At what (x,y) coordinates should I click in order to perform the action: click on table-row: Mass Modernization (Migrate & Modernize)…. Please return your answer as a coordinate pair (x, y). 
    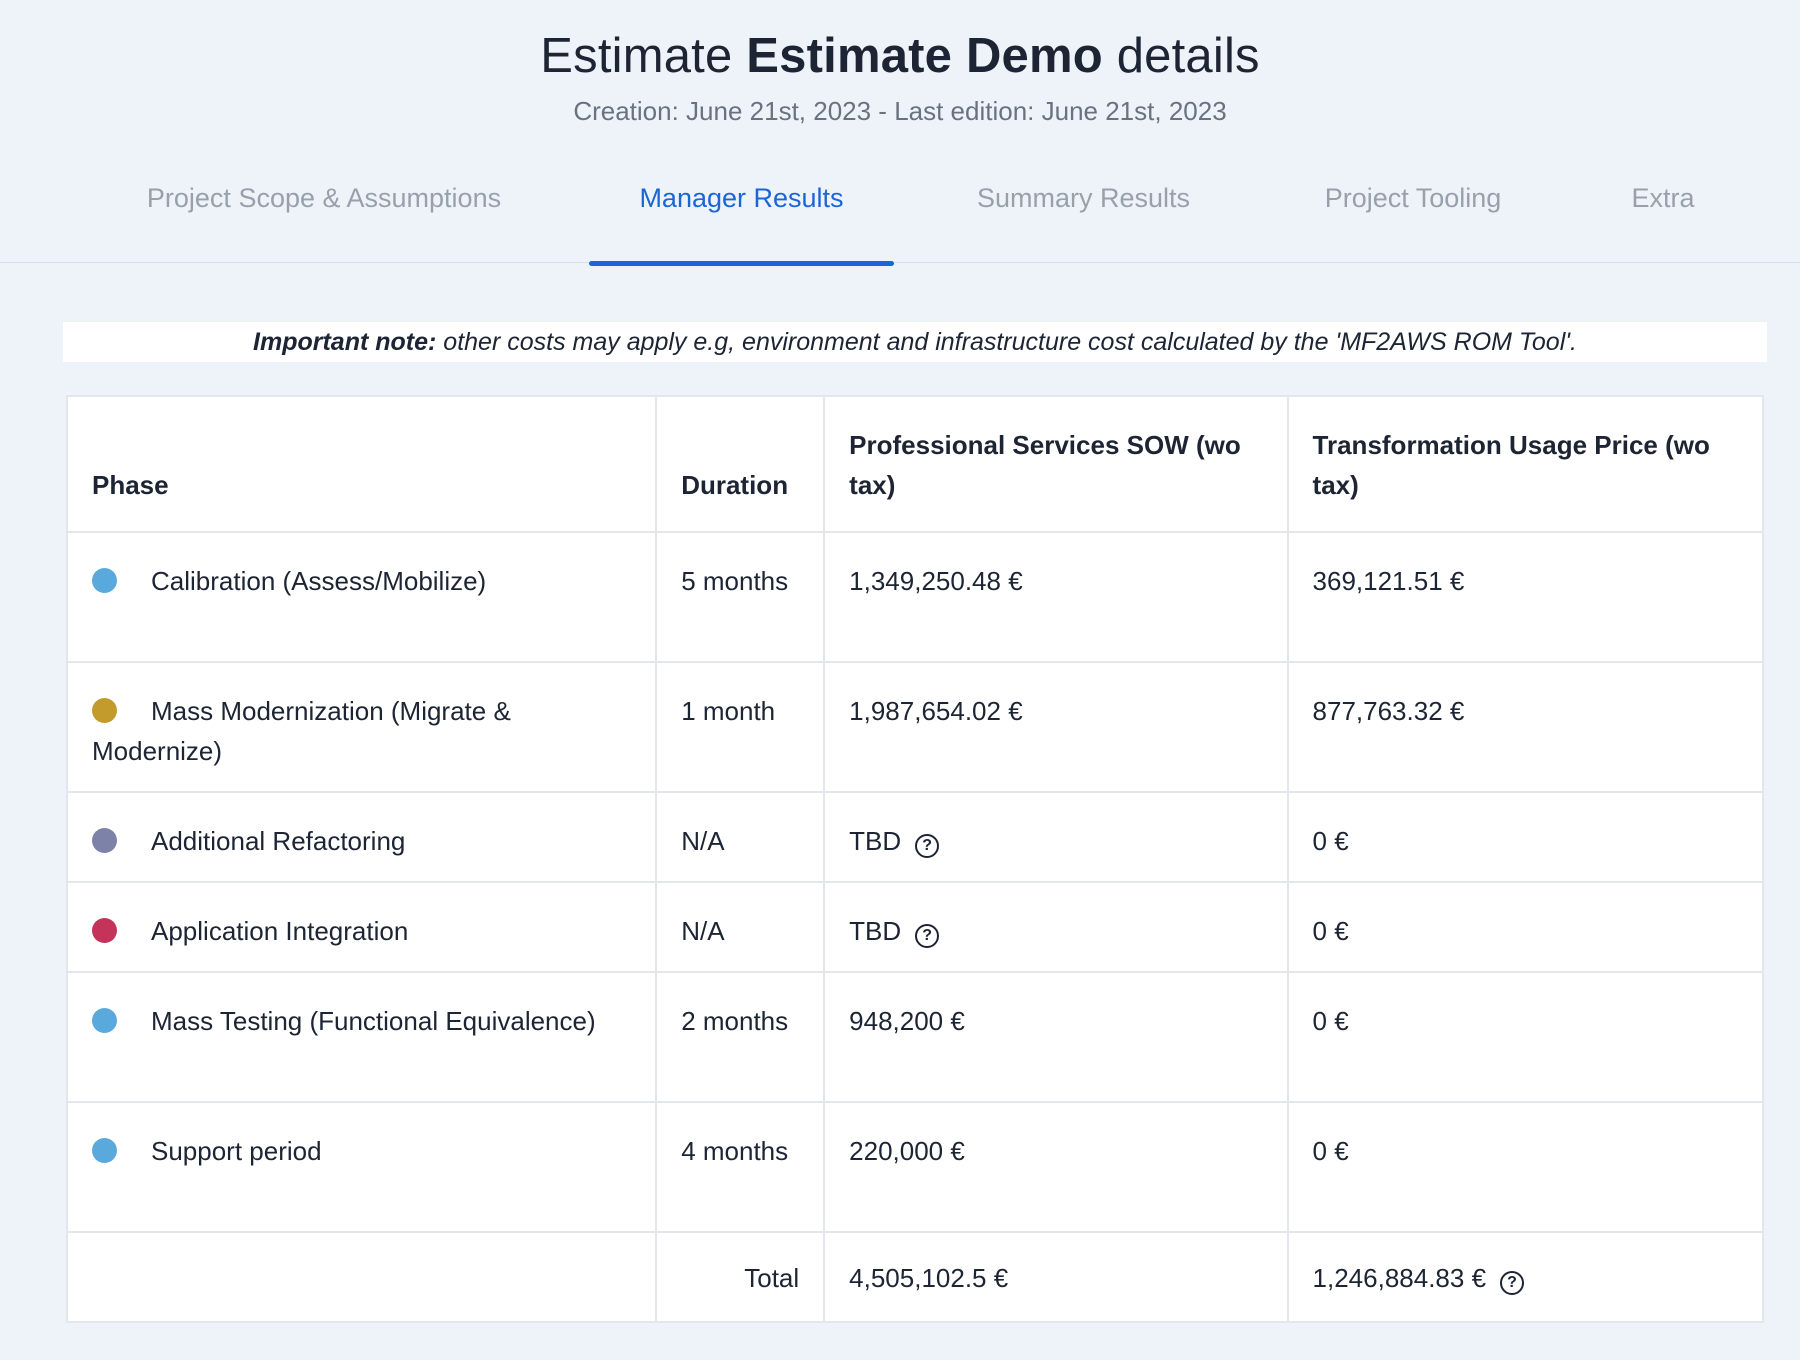
    Looking at the image, I should click on (915, 727).